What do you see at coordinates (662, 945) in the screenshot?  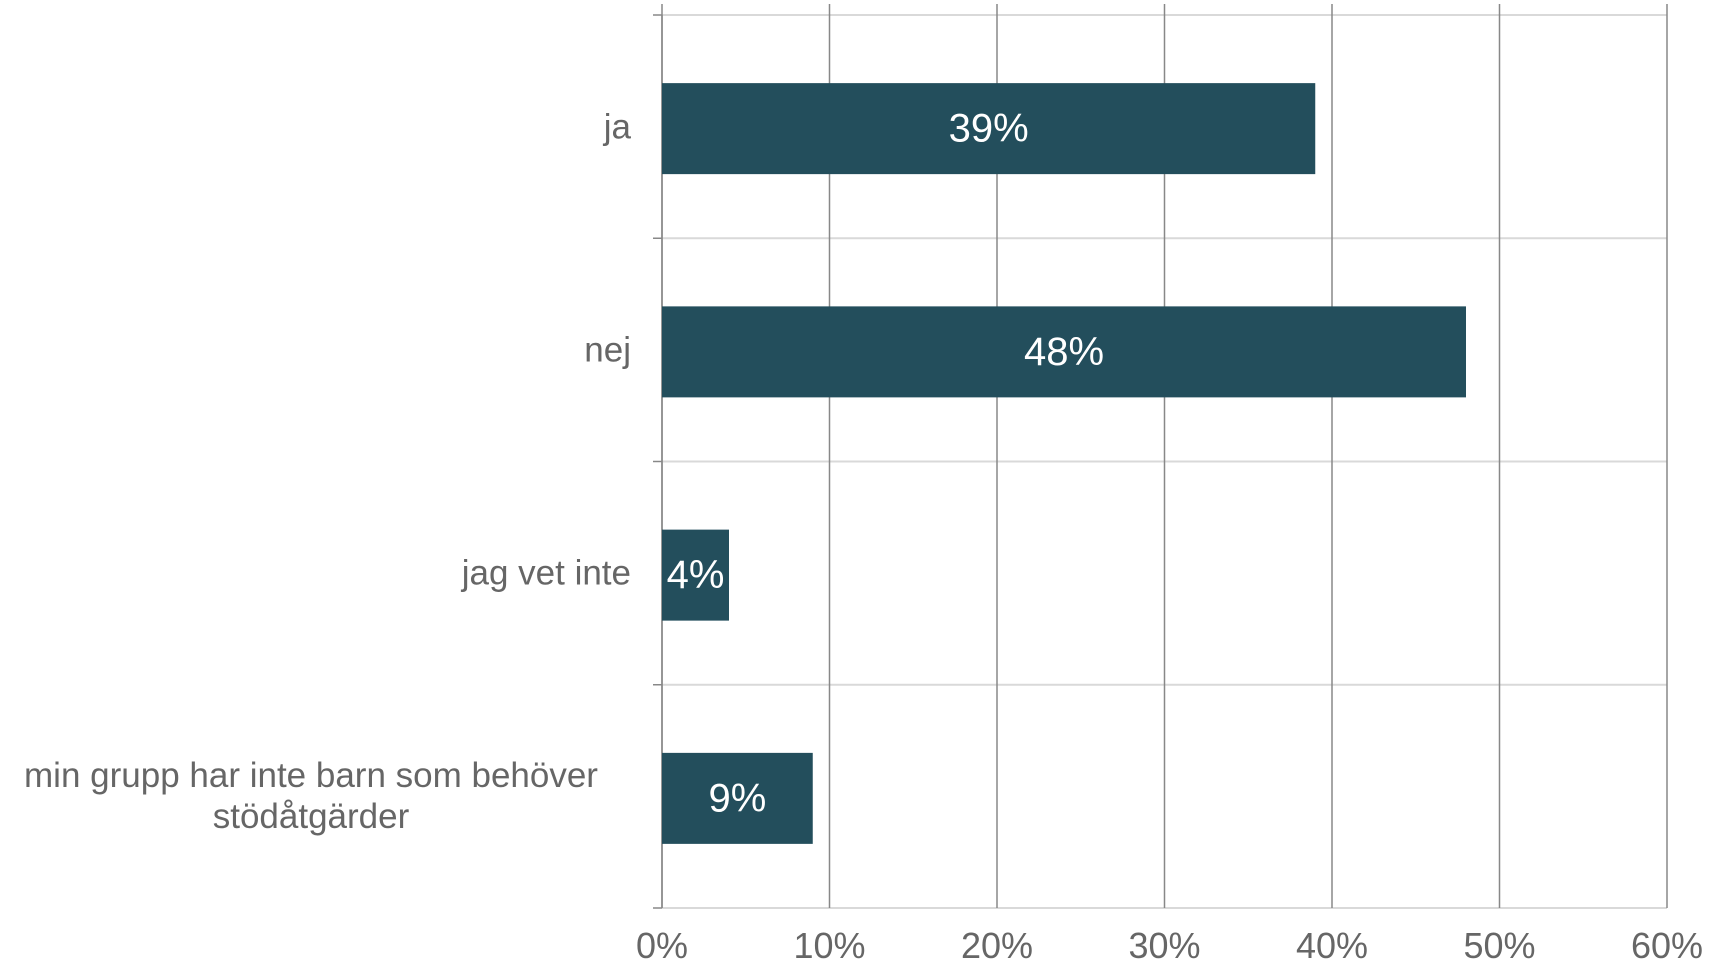 I see `x-tick-label: 0%` at bounding box center [662, 945].